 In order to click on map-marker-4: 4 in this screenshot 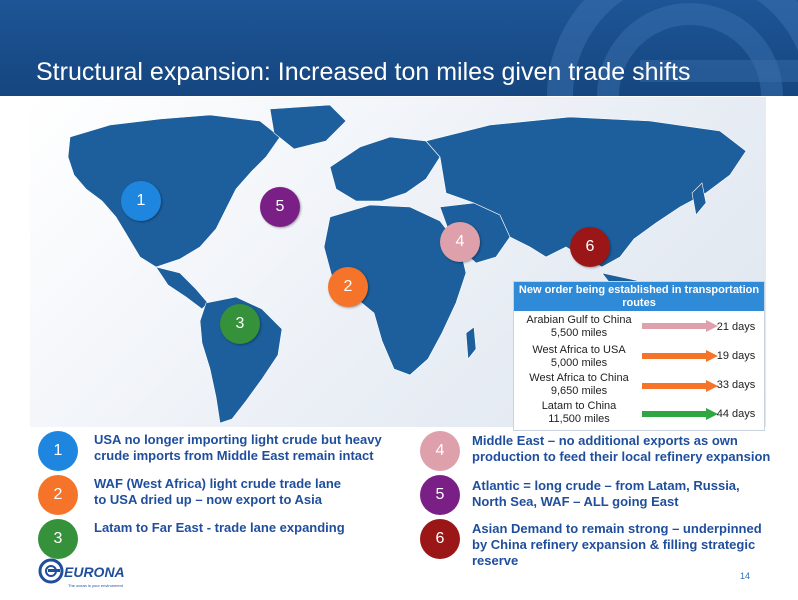, I will do `click(460, 242)`.